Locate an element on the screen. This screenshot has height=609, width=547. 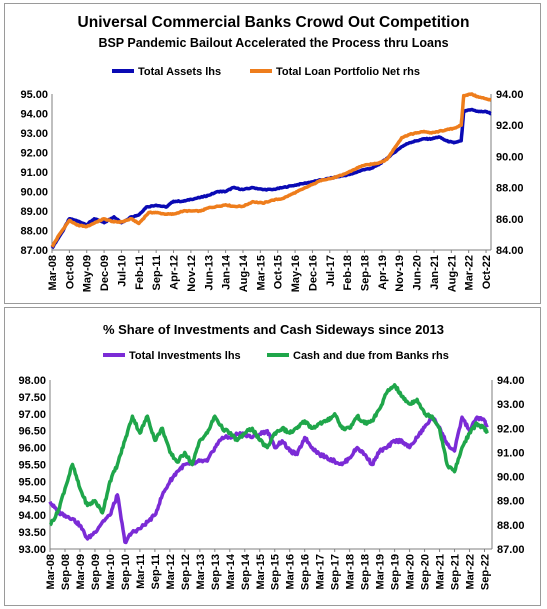
x-tick-label: Mar-10 is located at coordinates (111, 571).